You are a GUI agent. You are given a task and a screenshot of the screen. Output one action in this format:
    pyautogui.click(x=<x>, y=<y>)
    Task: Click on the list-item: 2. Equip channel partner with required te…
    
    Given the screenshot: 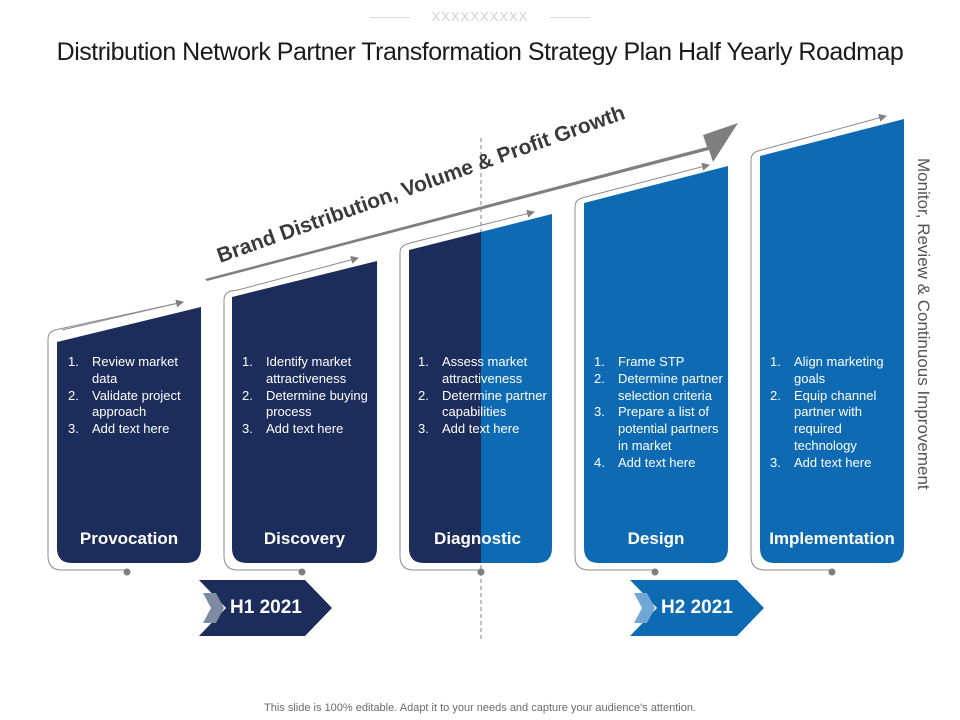 What is the action you would take?
    pyautogui.click(x=823, y=420)
    